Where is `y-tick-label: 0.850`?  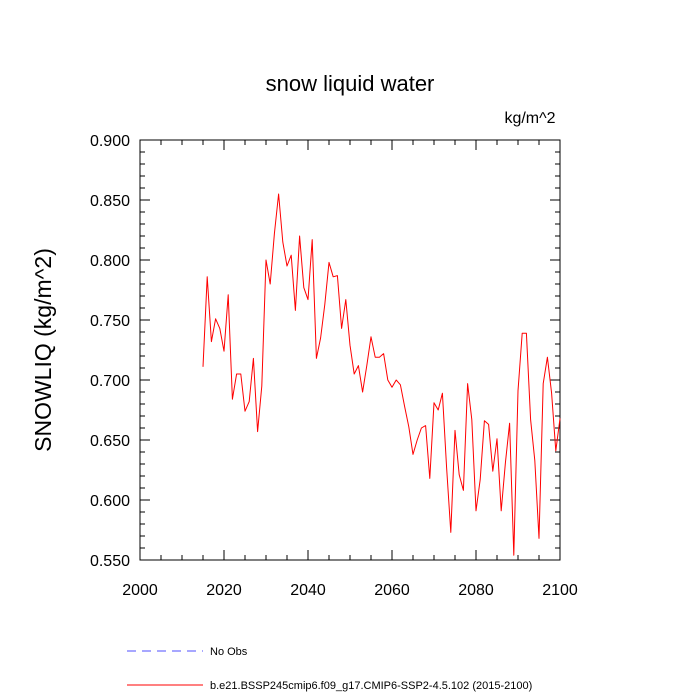
y-tick-label: 0.850 is located at coordinates (110, 201).